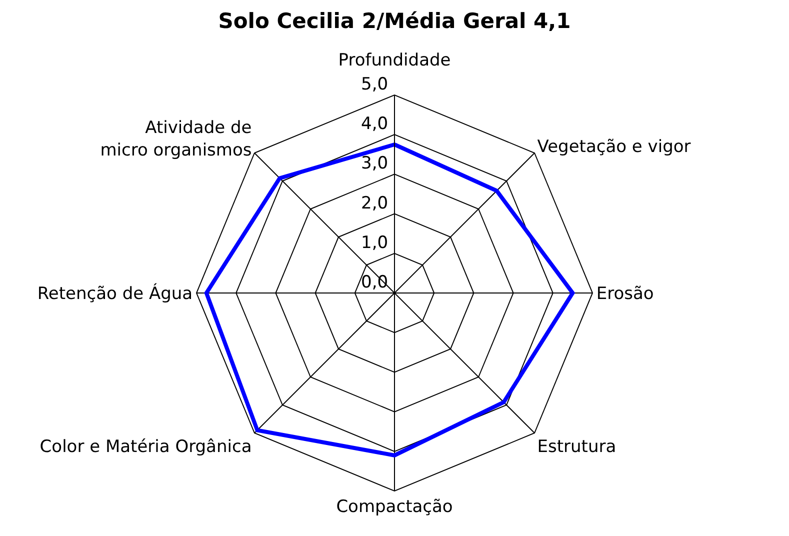  What do you see at coordinates (374, 282) in the screenshot?
I see `y-tick-label: 0,0` at bounding box center [374, 282].